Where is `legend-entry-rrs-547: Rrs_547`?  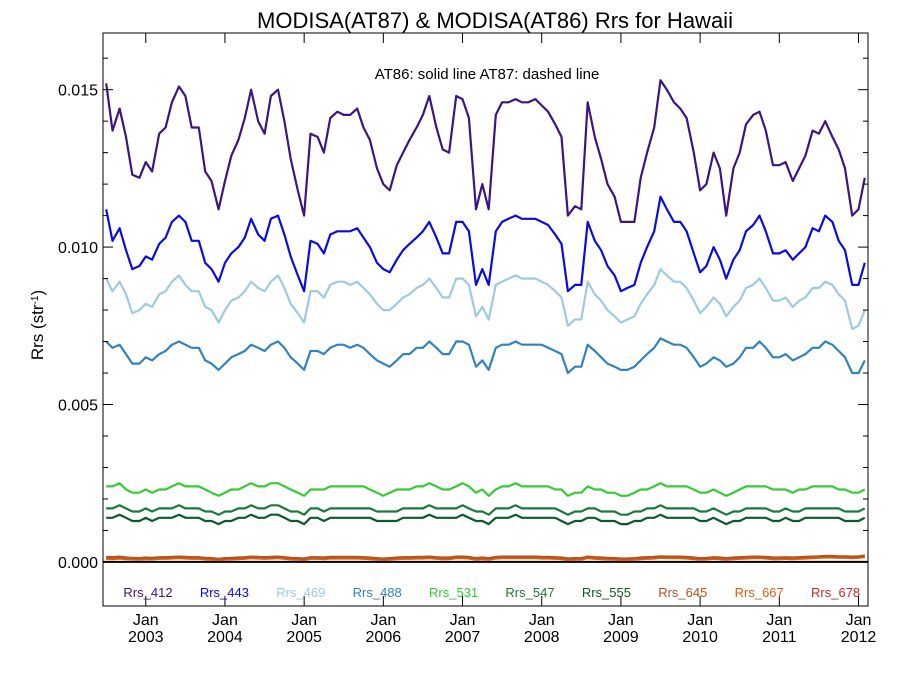 legend-entry-rrs-547: Rrs_547 is located at coordinates (529, 592).